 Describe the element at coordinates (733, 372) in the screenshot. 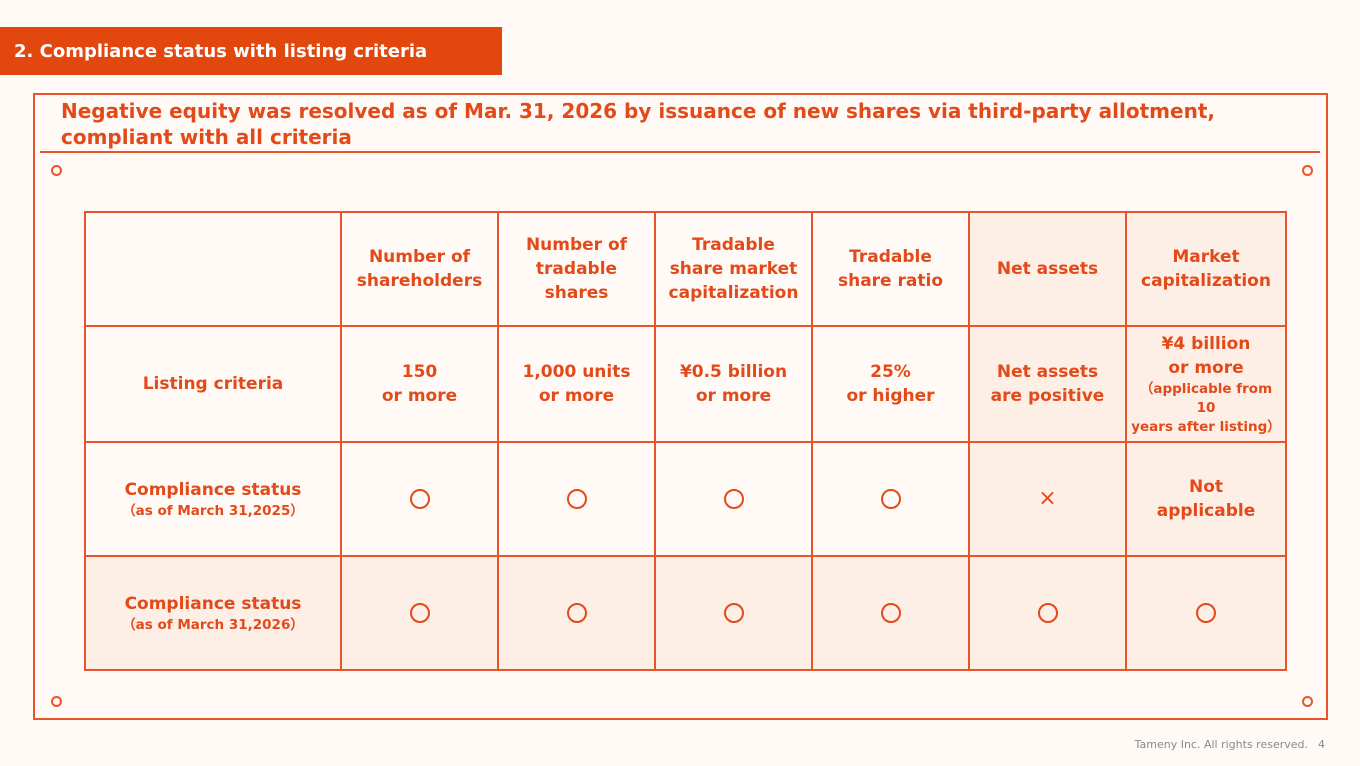

I see `cell-text: ¥0.5 billion` at that location.